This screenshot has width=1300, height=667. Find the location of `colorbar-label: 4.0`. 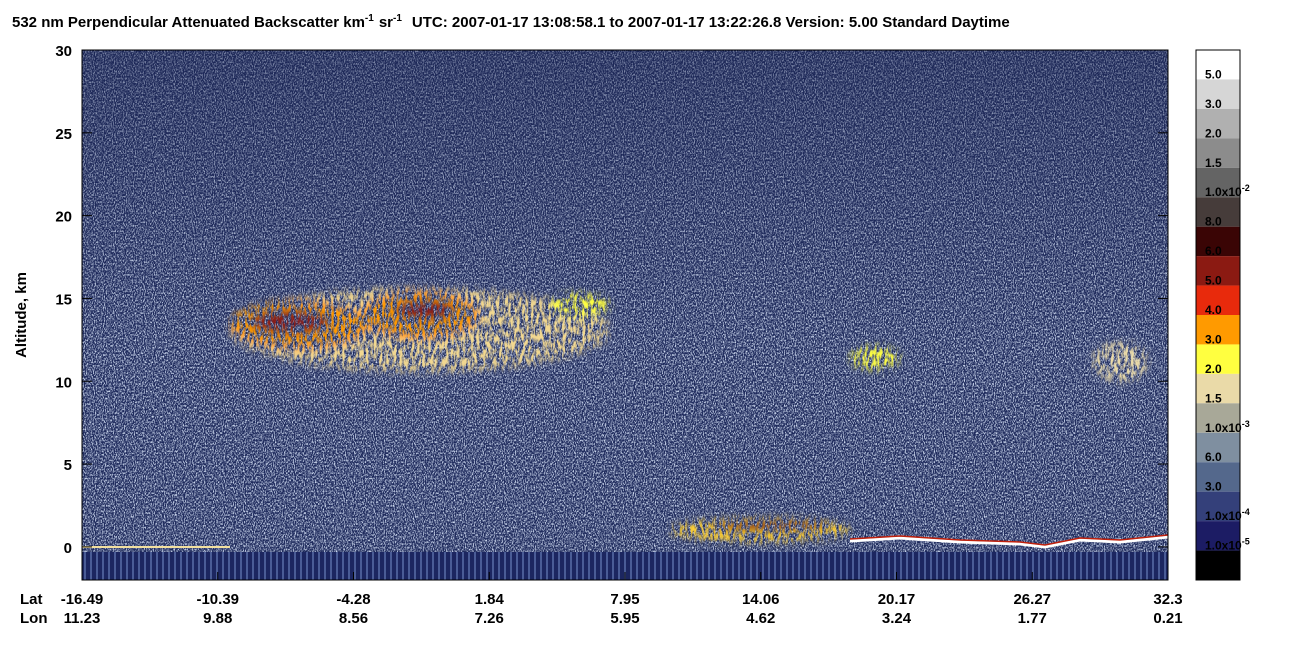

colorbar-label: 4.0 is located at coordinates (1213, 310).